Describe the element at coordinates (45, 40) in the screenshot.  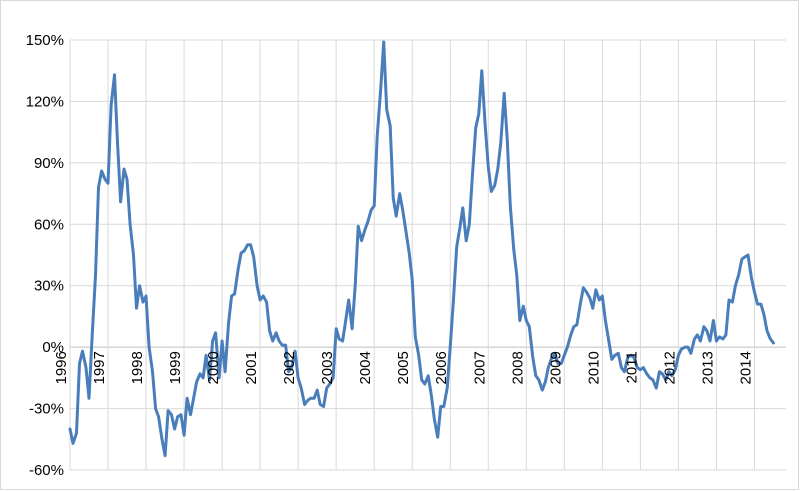
I see `y-tick-label: 150%` at that location.